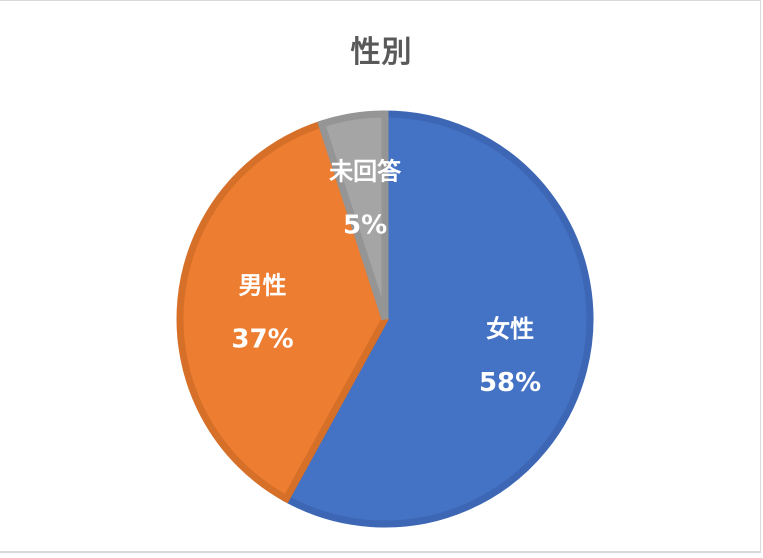 The image size is (763, 558). What do you see at coordinates (365, 225) in the screenshot?
I see `label-no-answer-percent: 5%` at bounding box center [365, 225].